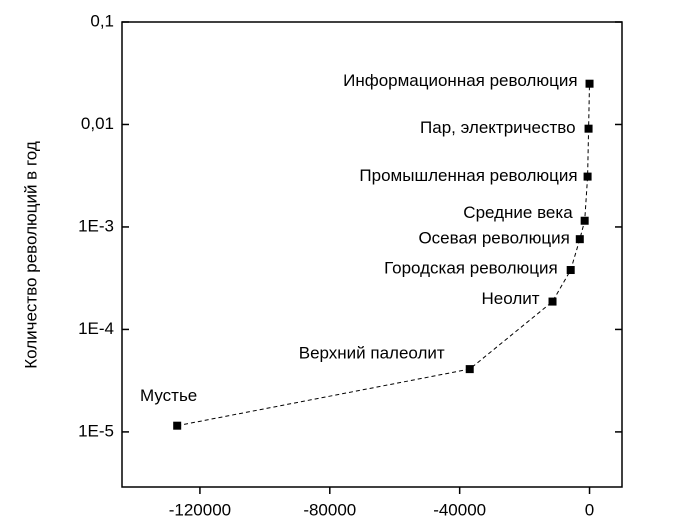 The width and height of the screenshot is (686, 527). I want to click on point-label: Промышленная революция, so click(468, 175).